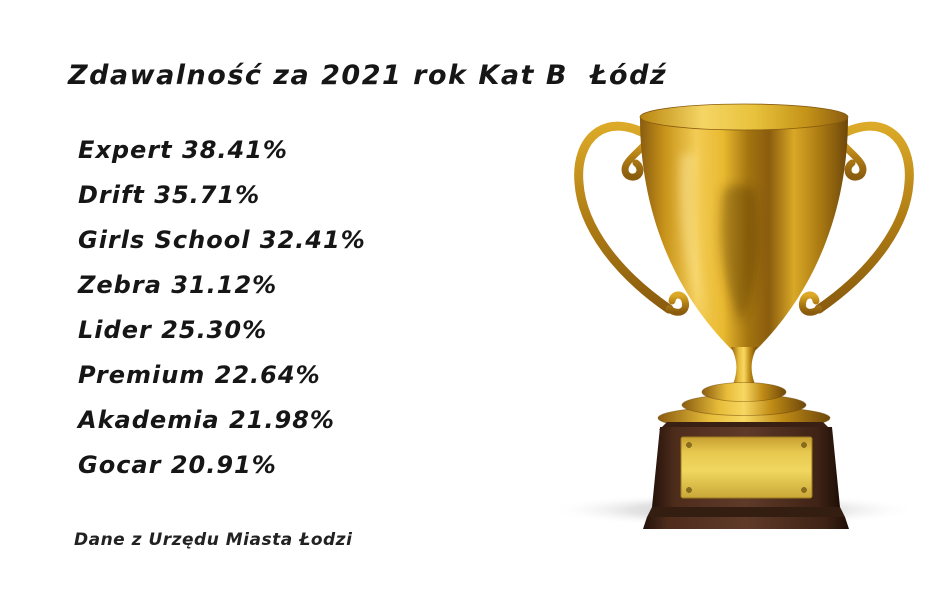 This screenshot has height=600, width=944. What do you see at coordinates (199, 375) in the screenshot?
I see `ranking-item: Premium 22.64%` at bounding box center [199, 375].